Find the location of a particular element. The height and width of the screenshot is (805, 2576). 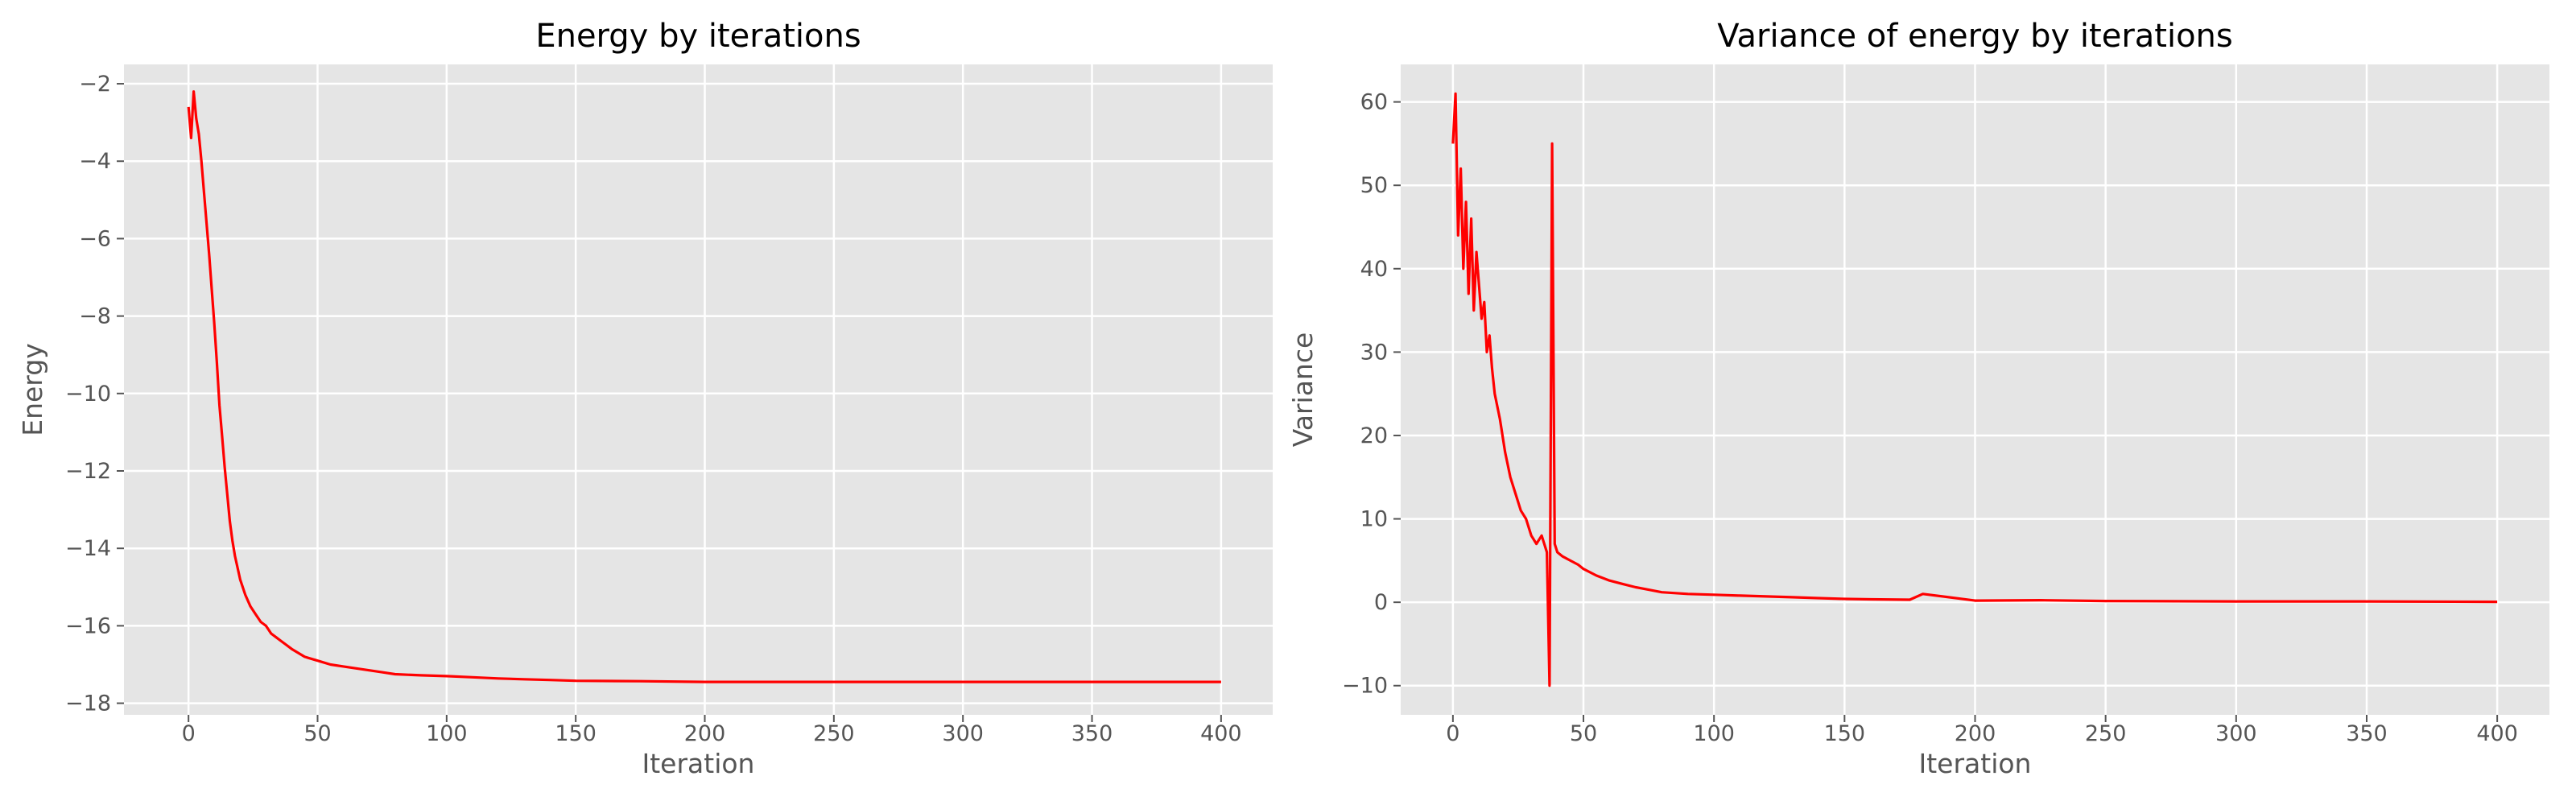

y-tick-label: −4 is located at coordinates (95, 161).